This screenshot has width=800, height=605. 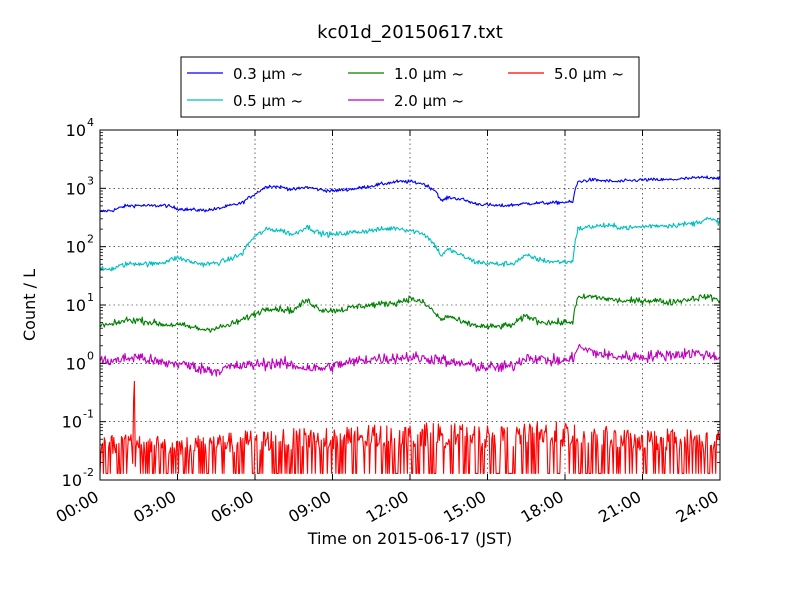 I want to click on y-tick-label: 110, so click(x=80, y=303).